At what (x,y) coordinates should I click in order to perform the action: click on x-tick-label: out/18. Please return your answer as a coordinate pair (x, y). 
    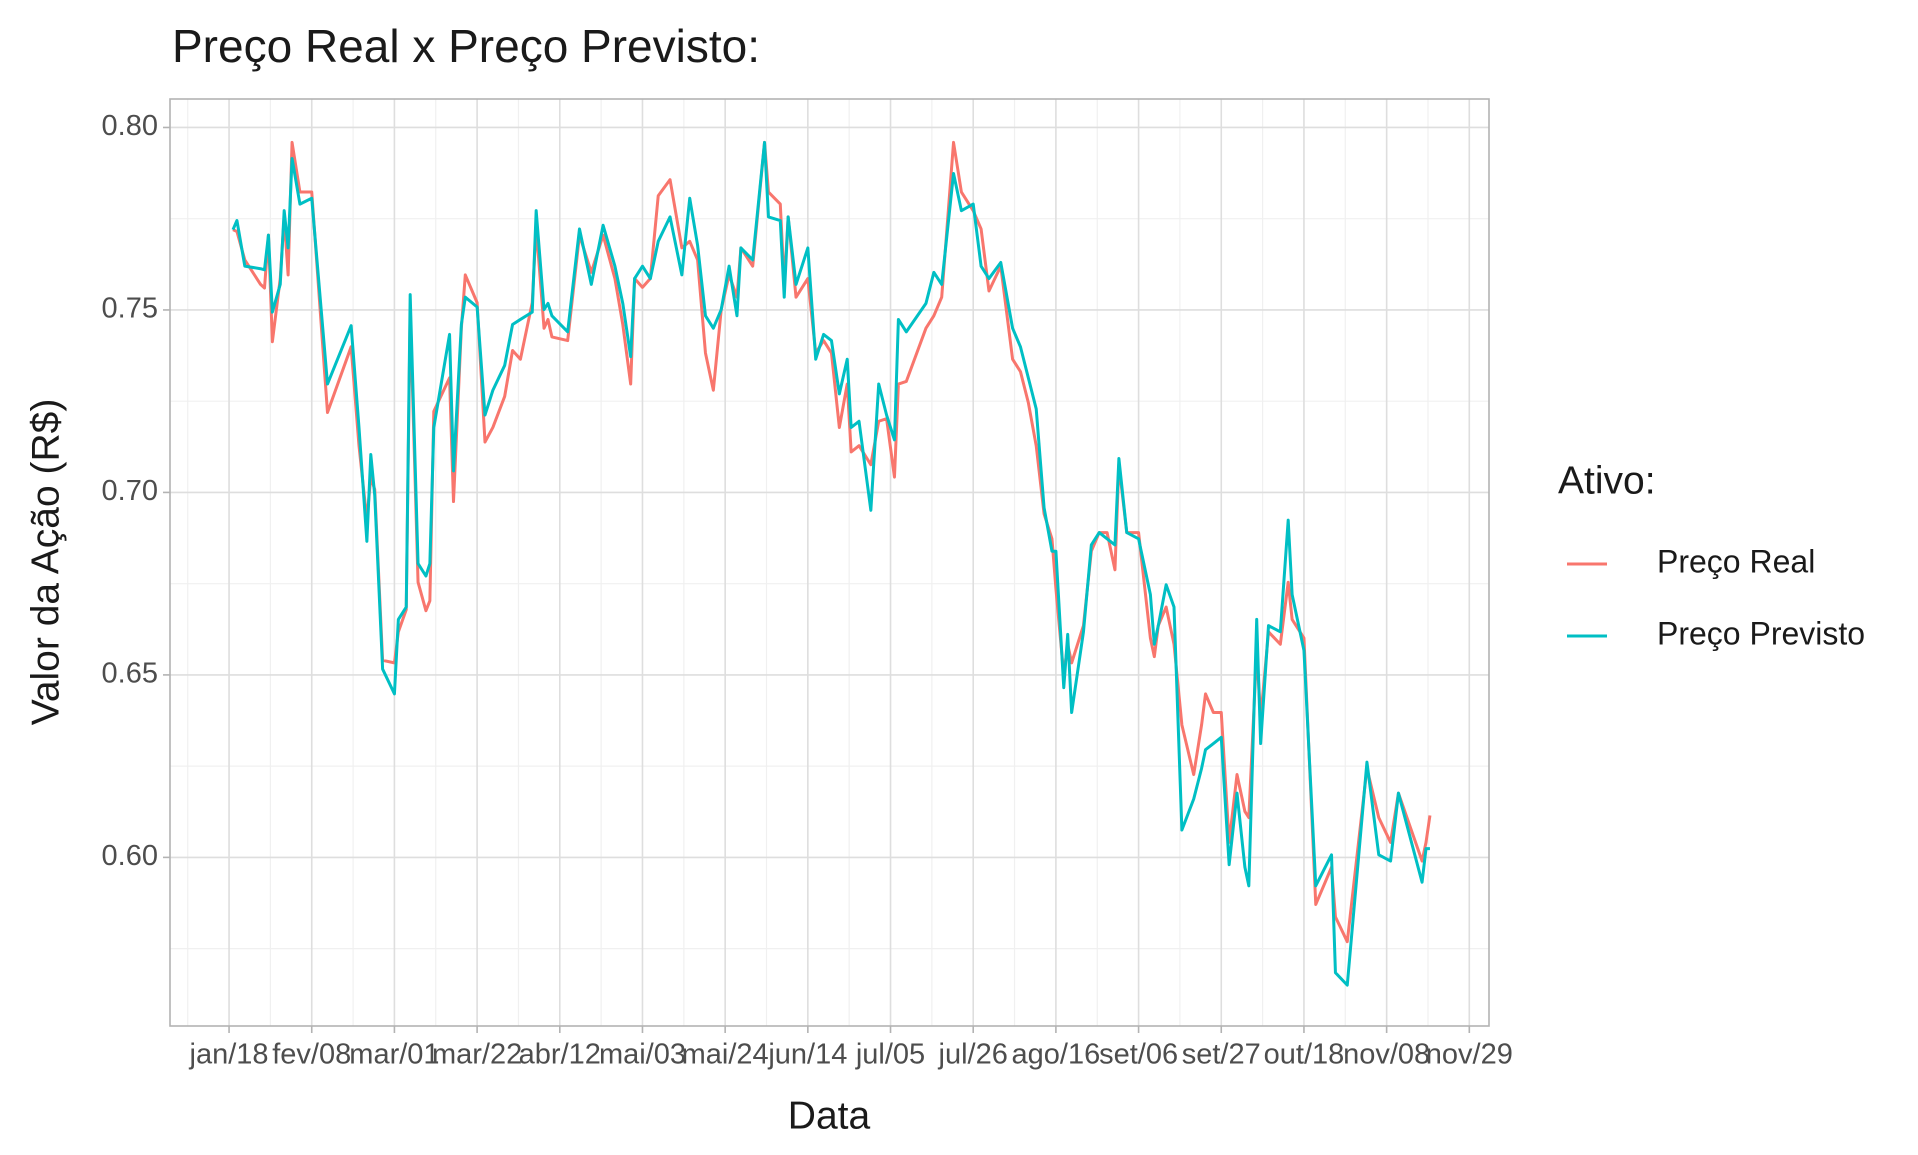
    Looking at the image, I should click on (1304, 1055).